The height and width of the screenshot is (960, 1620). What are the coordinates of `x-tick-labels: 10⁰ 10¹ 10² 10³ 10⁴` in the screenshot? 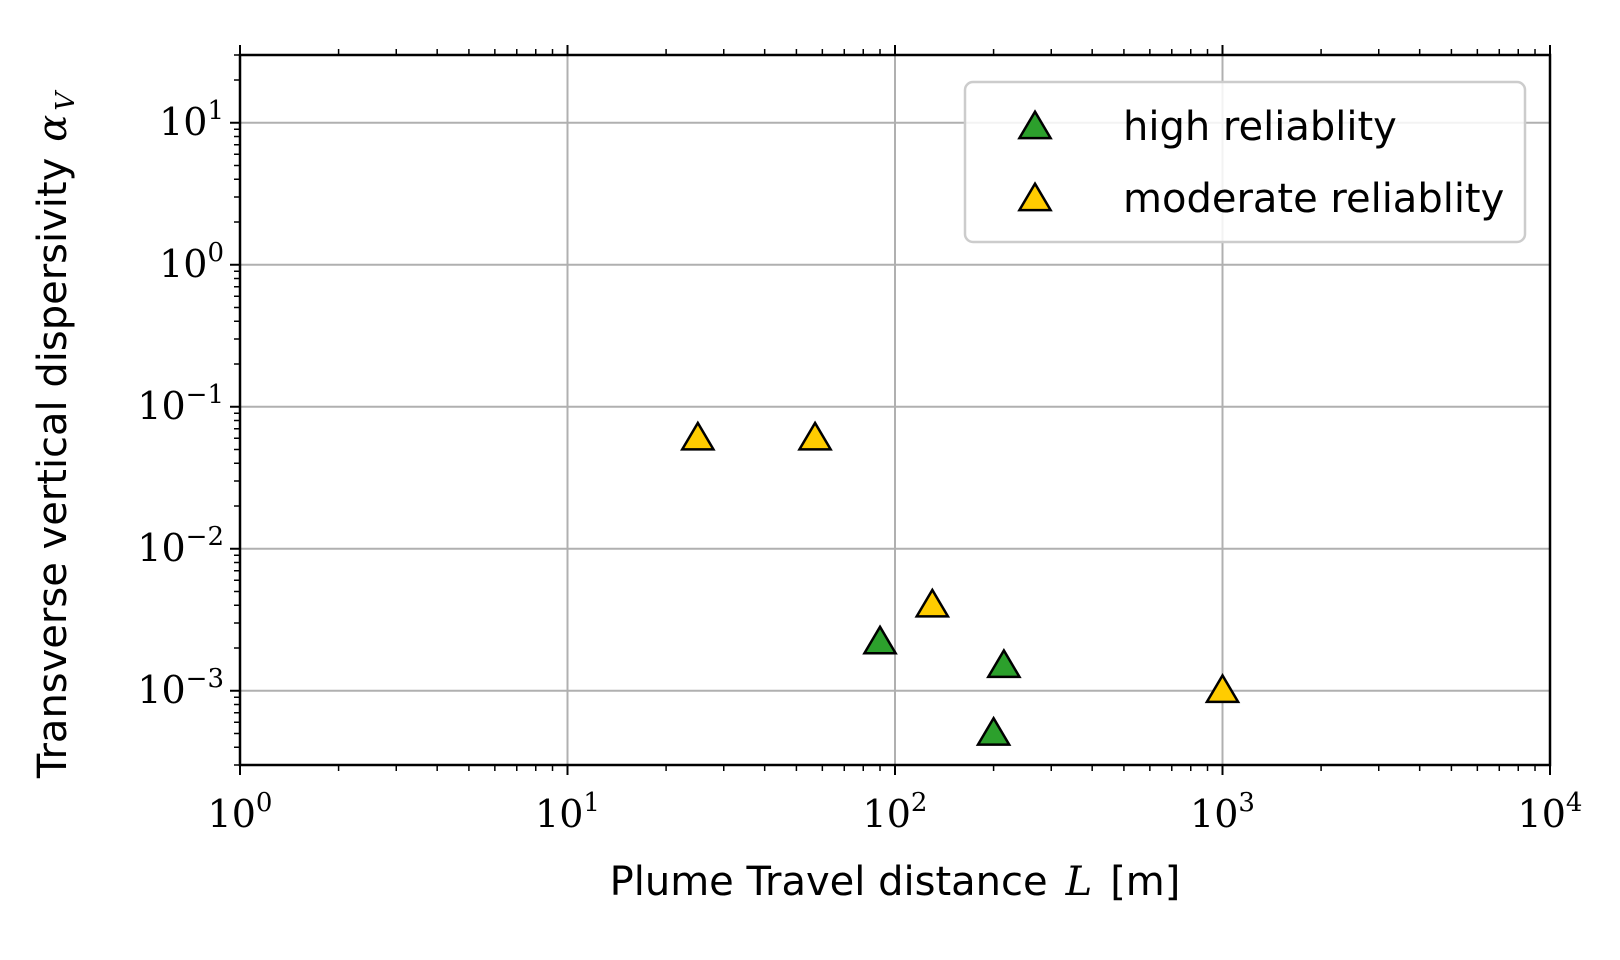 It's located at (895, 812).